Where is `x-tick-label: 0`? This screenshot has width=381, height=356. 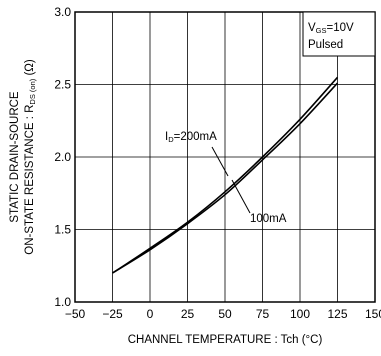
x-tick-label: 0 is located at coordinates (150, 314).